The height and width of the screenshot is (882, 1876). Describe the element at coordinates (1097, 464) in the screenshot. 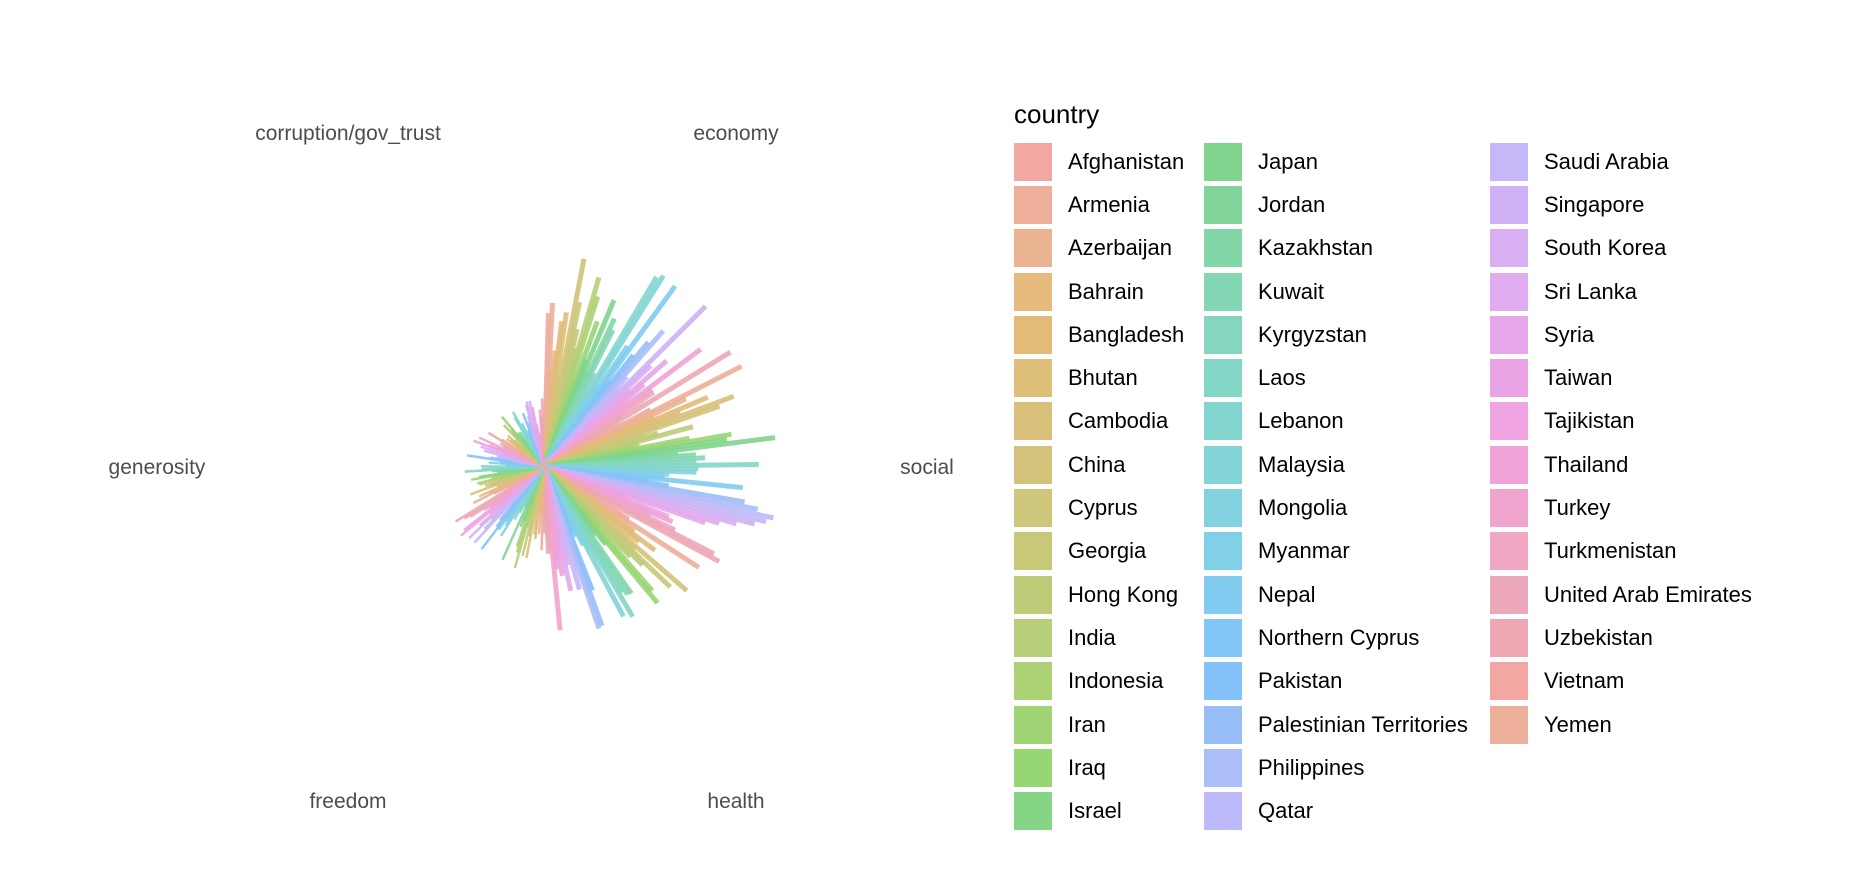

I see `legend-label: China` at that location.